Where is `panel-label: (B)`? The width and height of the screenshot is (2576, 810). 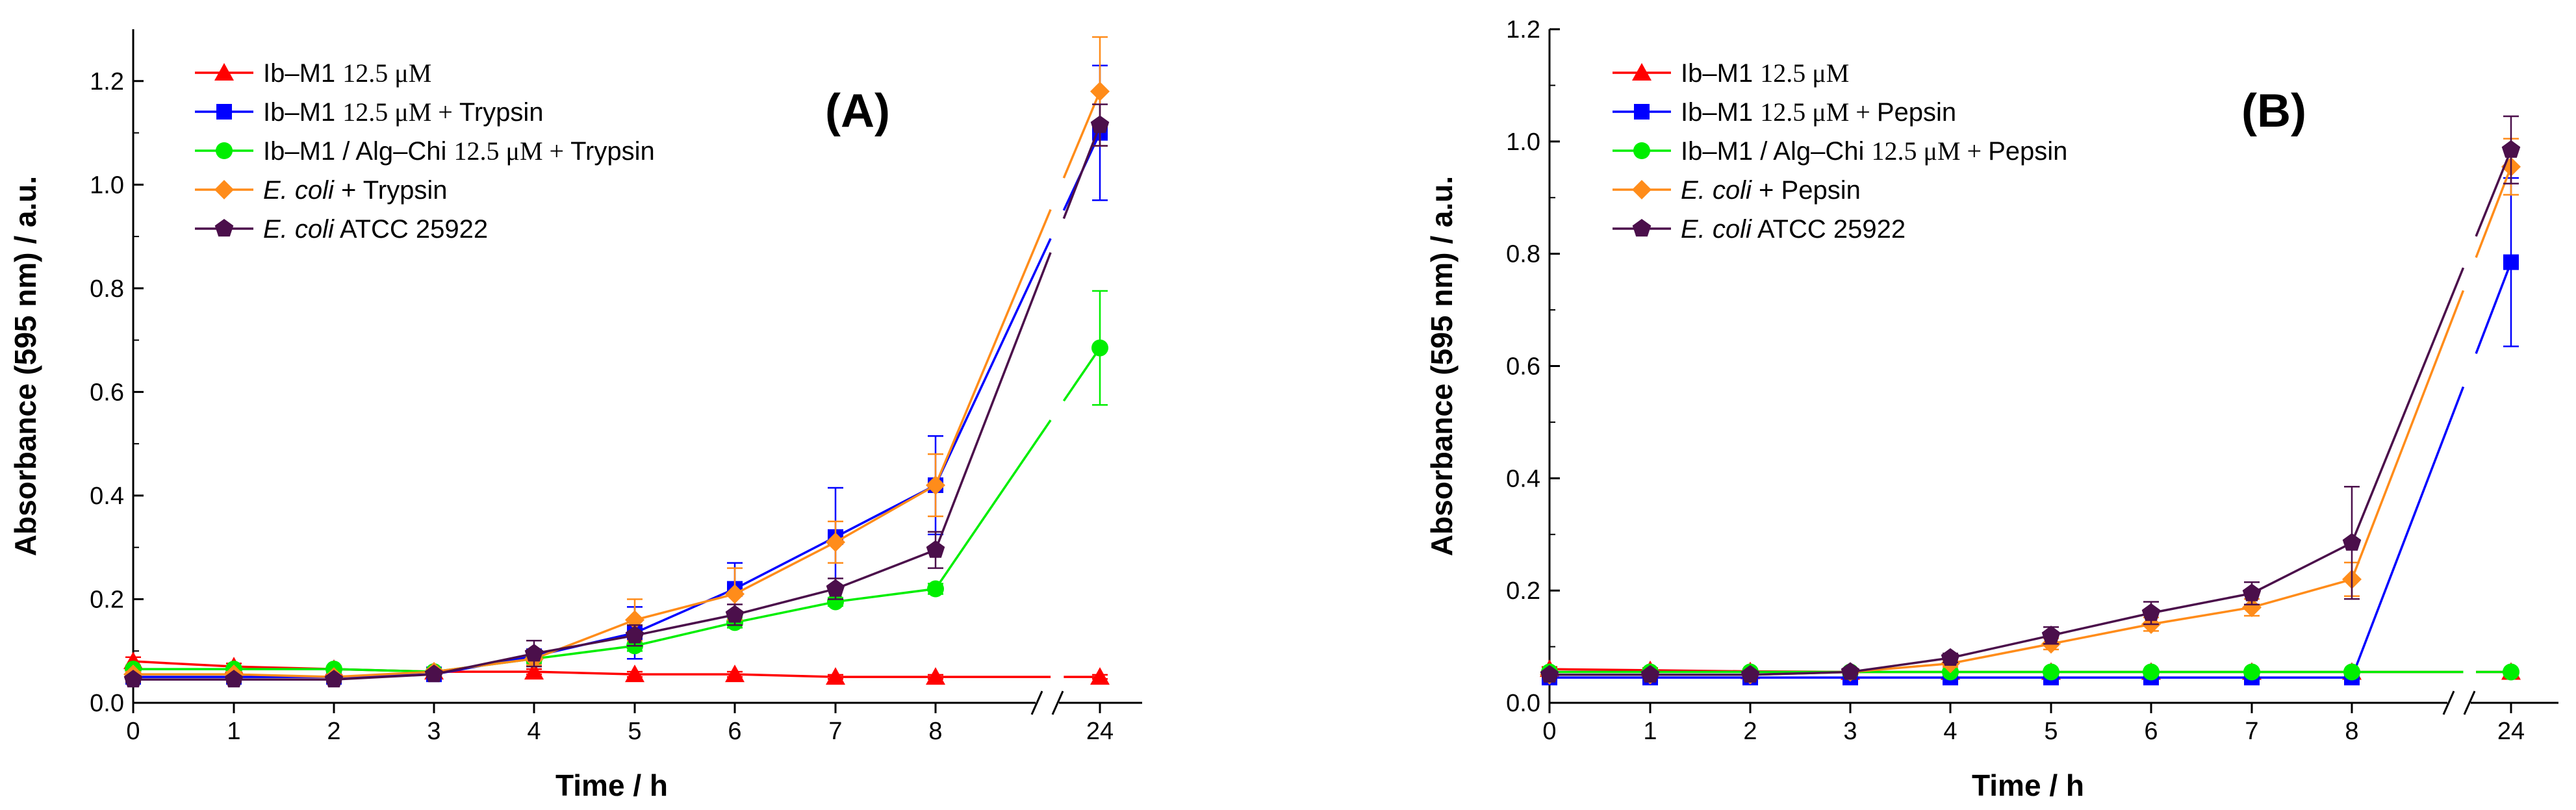
panel-label: (B) is located at coordinates (2273, 111).